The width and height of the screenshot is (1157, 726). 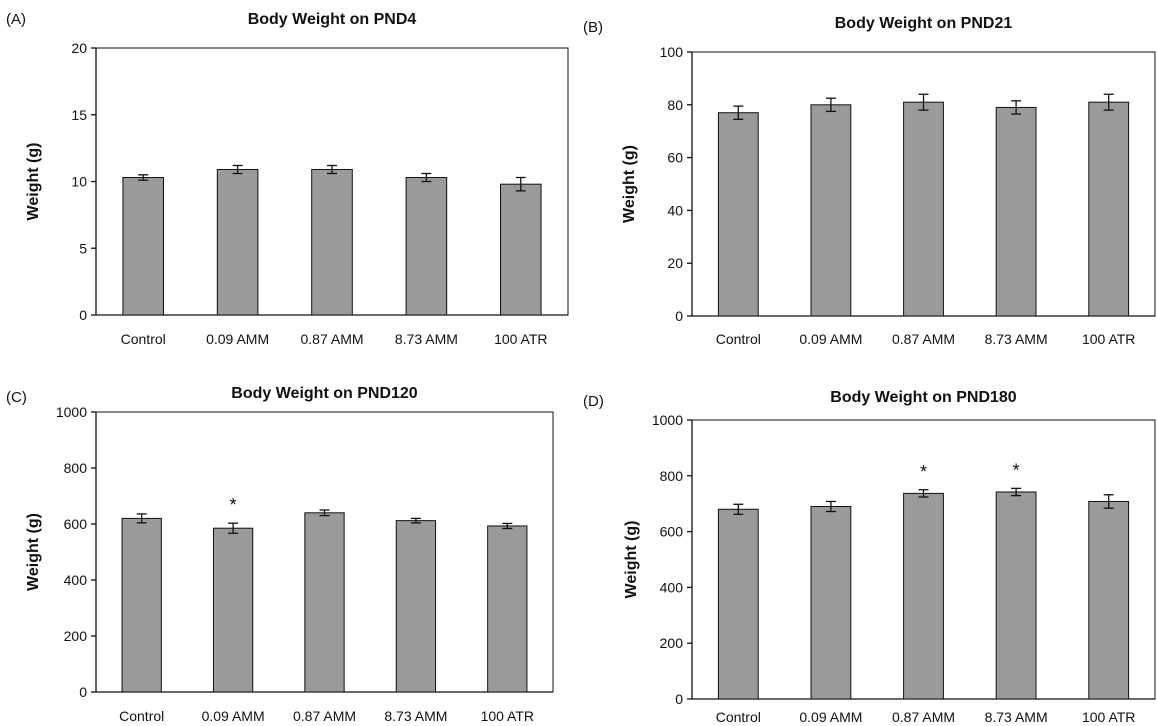 I want to click on y-tick-label: 15, so click(x=79, y=115).